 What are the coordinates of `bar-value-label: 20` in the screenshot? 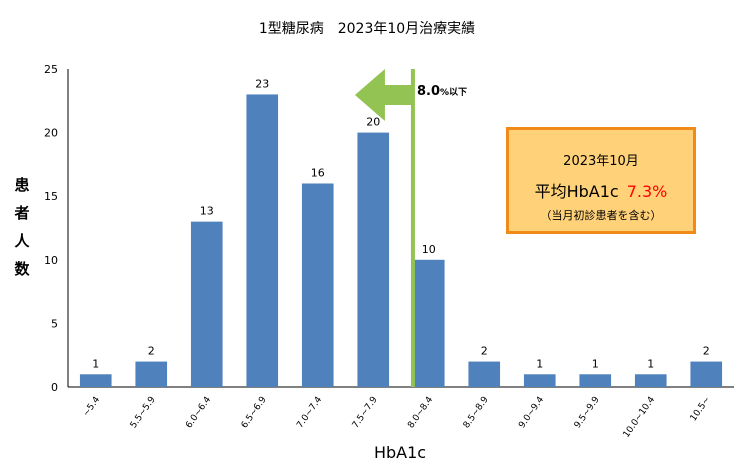 It's located at (373, 122).